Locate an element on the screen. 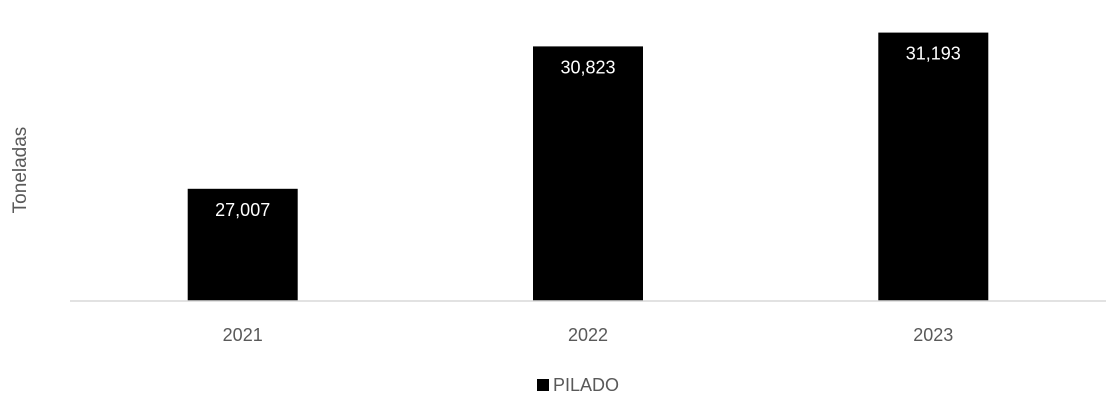 Image resolution: width=1111 pixels, height=395 pixels. x-tick-labels-group: 2021 2022 2023 is located at coordinates (588, 335).